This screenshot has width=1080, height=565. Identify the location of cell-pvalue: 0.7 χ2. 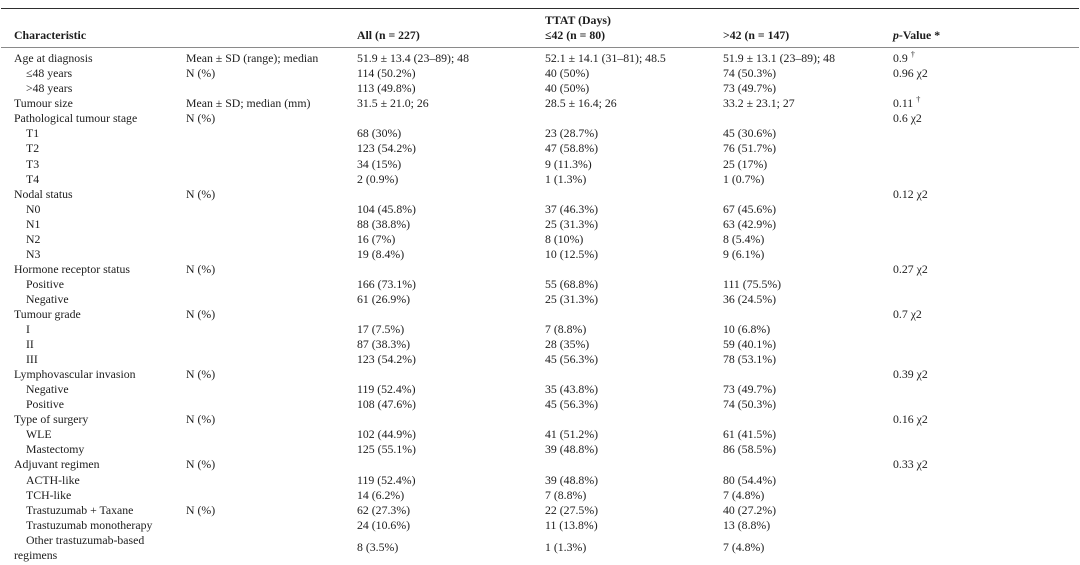
(907, 313).